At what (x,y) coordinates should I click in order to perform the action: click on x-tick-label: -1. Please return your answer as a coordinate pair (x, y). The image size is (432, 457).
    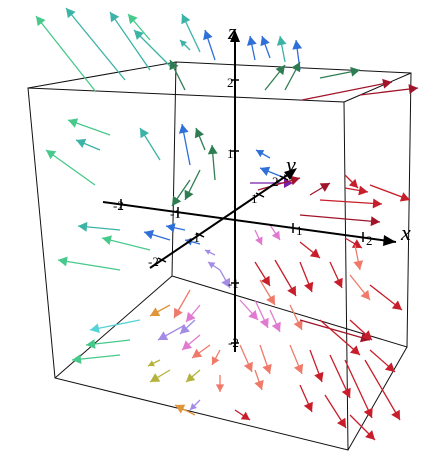
    Looking at the image, I should click on (175, 213).